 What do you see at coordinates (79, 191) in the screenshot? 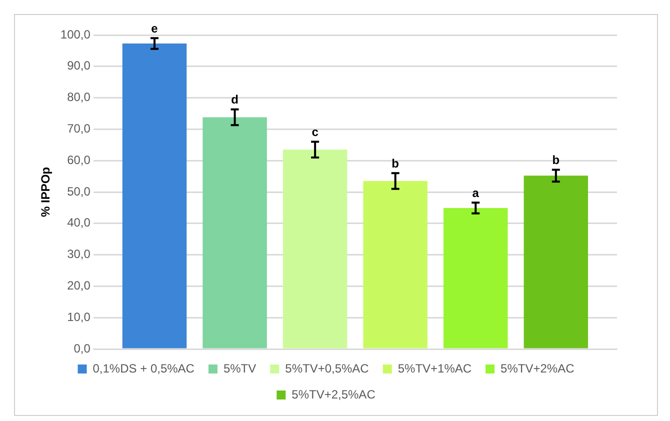
I see `y-tick-label: 50,0` at bounding box center [79, 191].